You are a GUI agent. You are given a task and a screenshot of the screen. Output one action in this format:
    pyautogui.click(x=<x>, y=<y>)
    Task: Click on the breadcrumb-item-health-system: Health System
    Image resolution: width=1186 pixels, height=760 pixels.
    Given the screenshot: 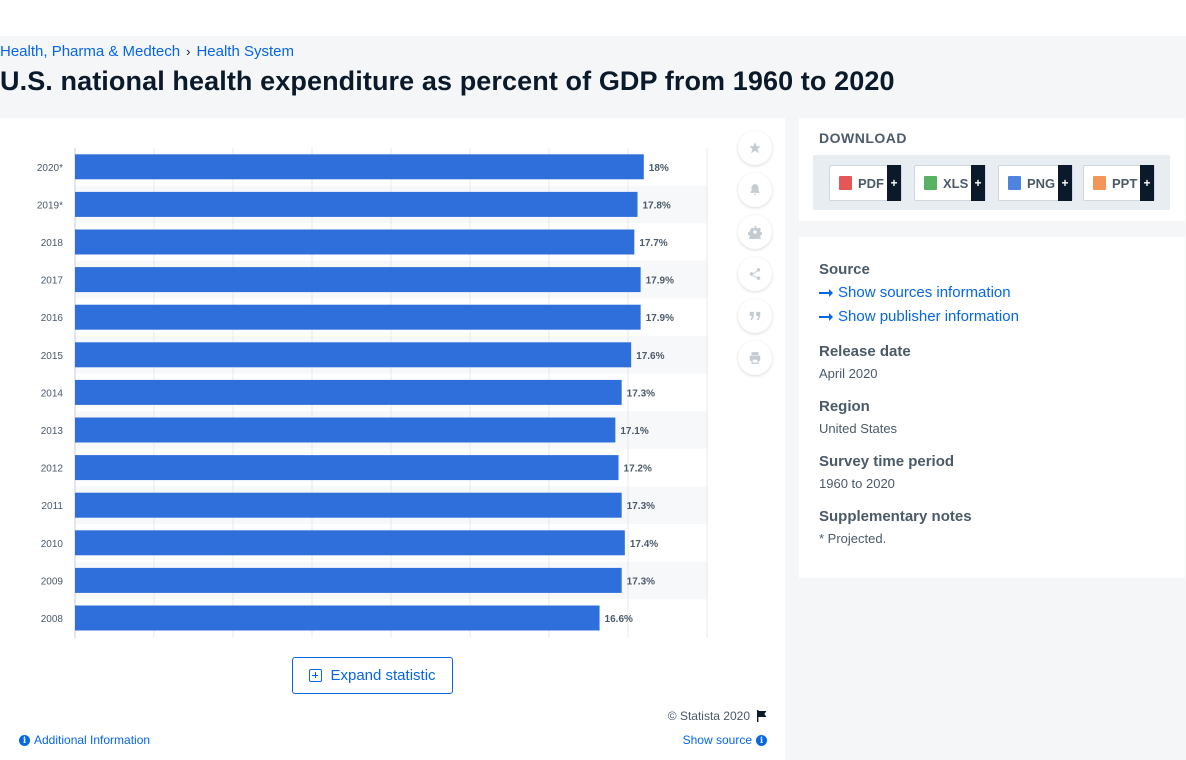 What is the action you would take?
    pyautogui.click(x=245, y=51)
    